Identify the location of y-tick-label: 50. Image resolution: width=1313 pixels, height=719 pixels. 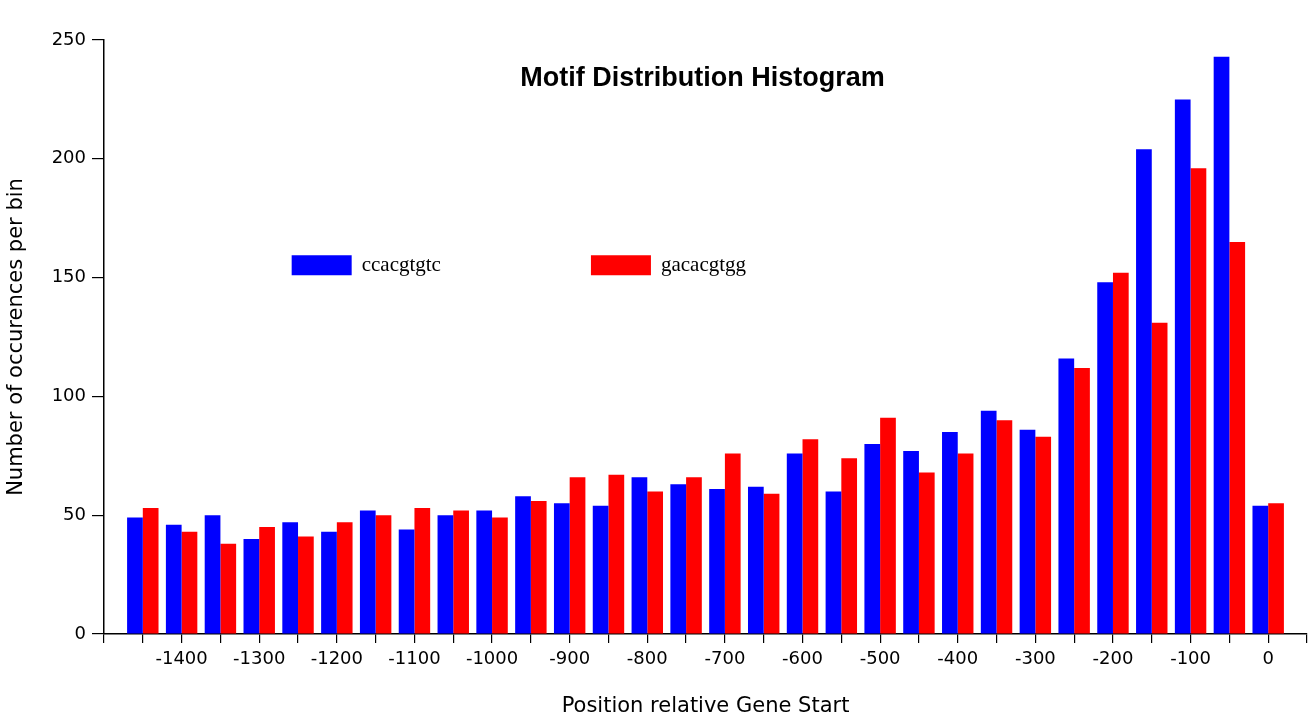
(74, 513).